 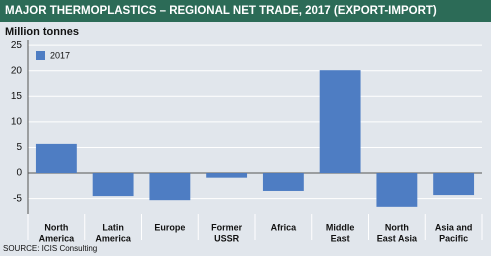 I want to click on source: SOURCE: ICIS Consulting, so click(x=50, y=248).